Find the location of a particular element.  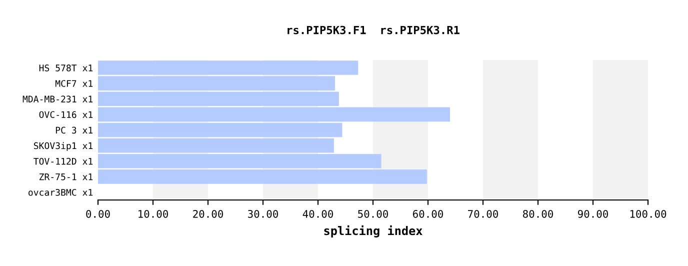

x-tick-label: 0.00 is located at coordinates (98, 214).